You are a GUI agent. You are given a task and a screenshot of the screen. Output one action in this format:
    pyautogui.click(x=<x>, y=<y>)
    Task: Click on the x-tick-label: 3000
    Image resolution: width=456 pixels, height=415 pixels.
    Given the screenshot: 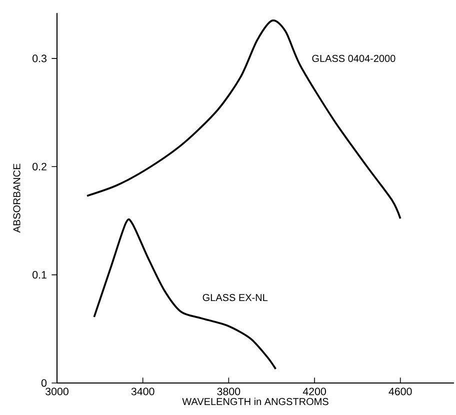 What is the action you would take?
    pyautogui.click(x=57, y=392)
    